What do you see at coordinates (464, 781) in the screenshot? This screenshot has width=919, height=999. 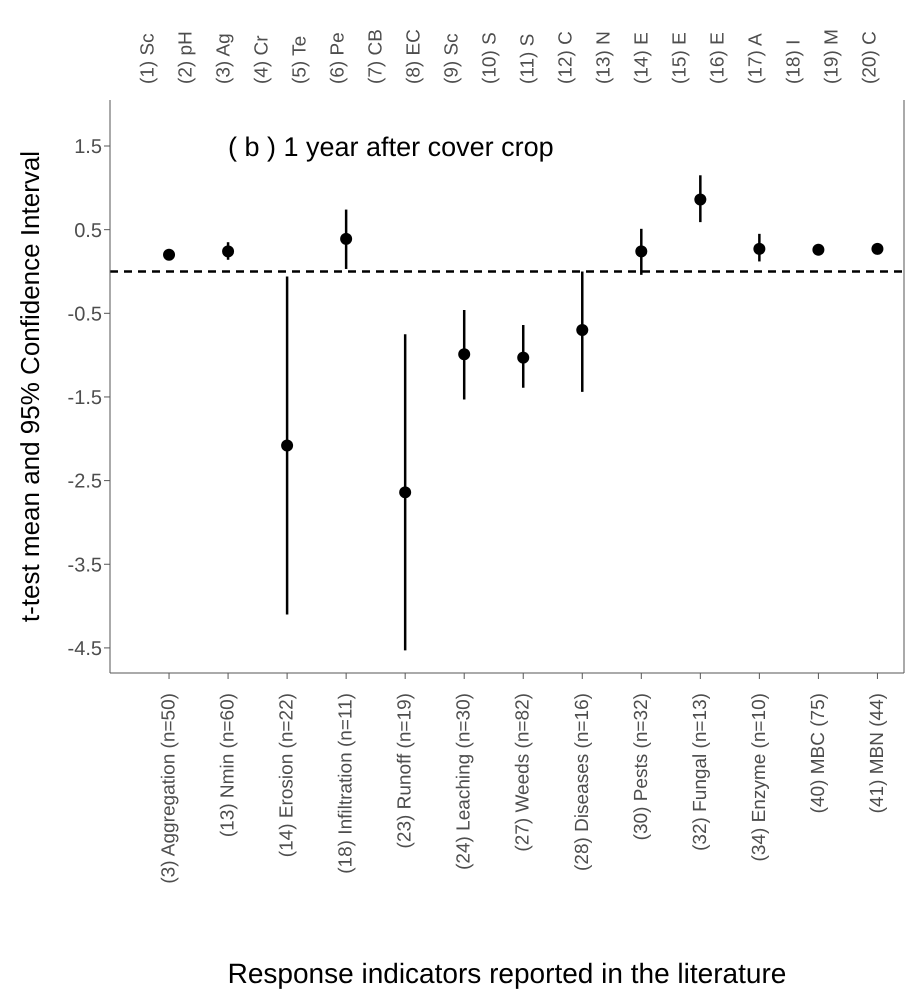 I see `x-tick-label: (24) Leaching (n=30)` at bounding box center [464, 781].